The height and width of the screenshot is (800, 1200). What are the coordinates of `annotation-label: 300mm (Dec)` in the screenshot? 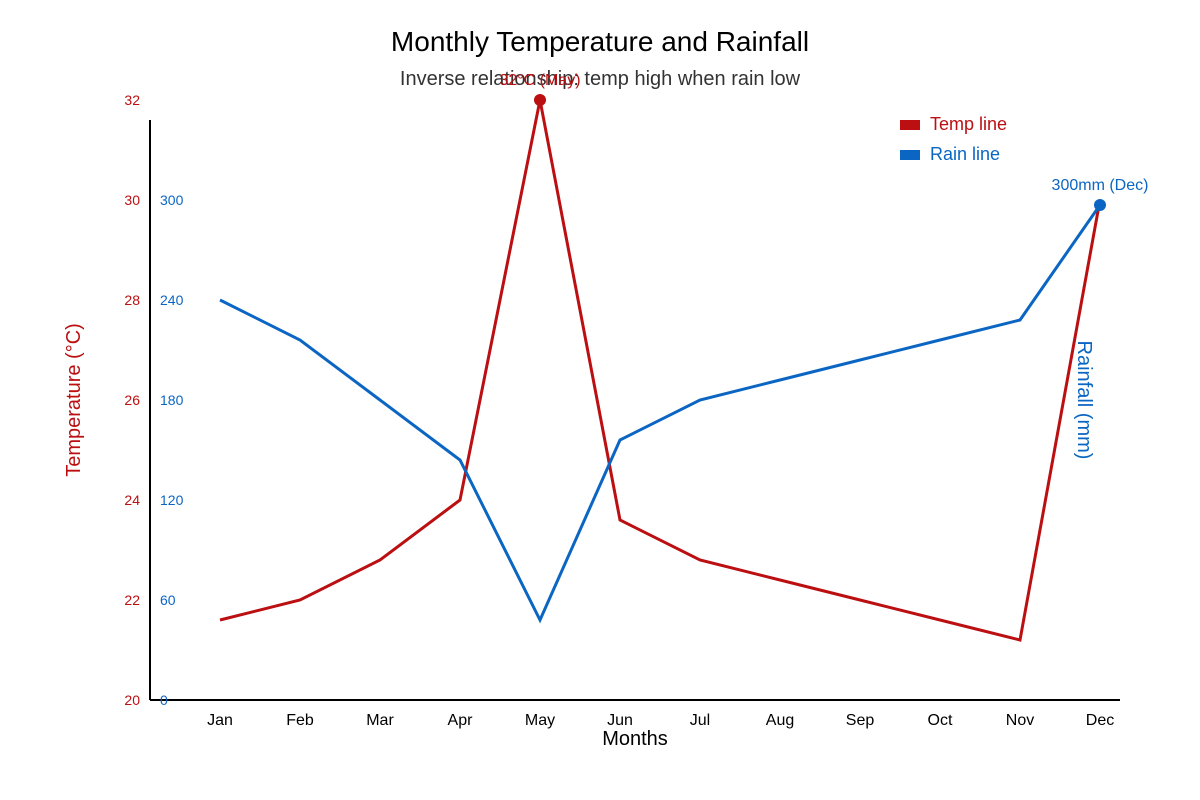 It's located at (1100, 185).